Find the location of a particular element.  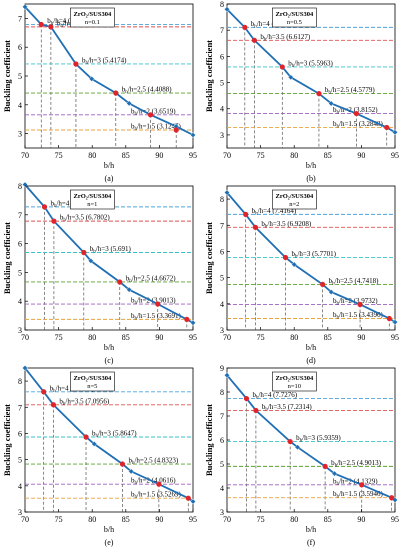

reference-label: bh/h=2 (3.9013) is located at coordinates (153, 302).